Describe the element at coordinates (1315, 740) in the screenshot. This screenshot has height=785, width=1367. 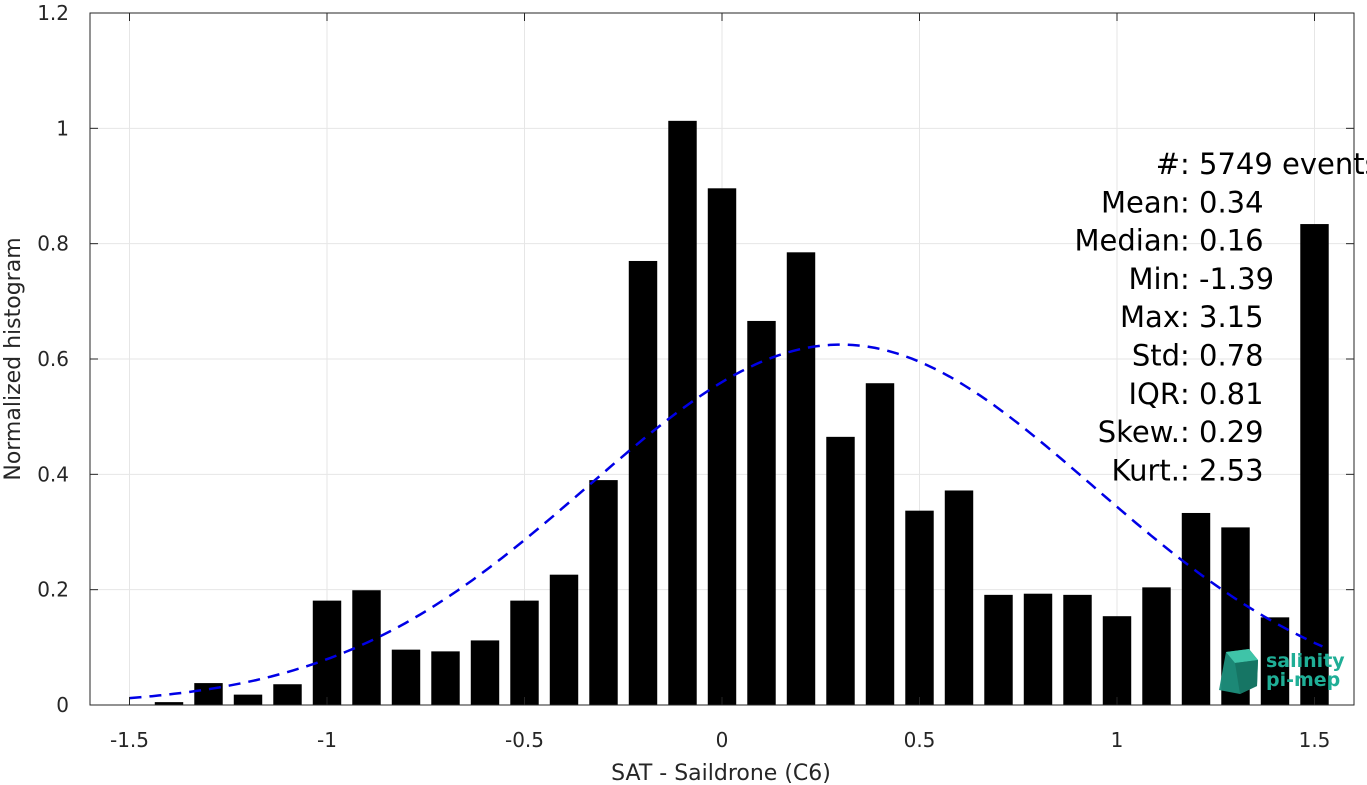
I see `x-tick-label: 1.5` at that location.